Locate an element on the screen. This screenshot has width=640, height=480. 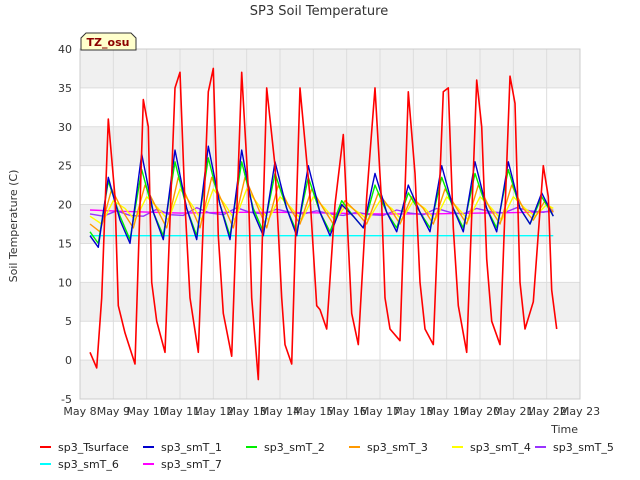
y-axis-ticks: -5 0 5 10 15 20 25 30 35 40 is located at coordinates (65, 224).